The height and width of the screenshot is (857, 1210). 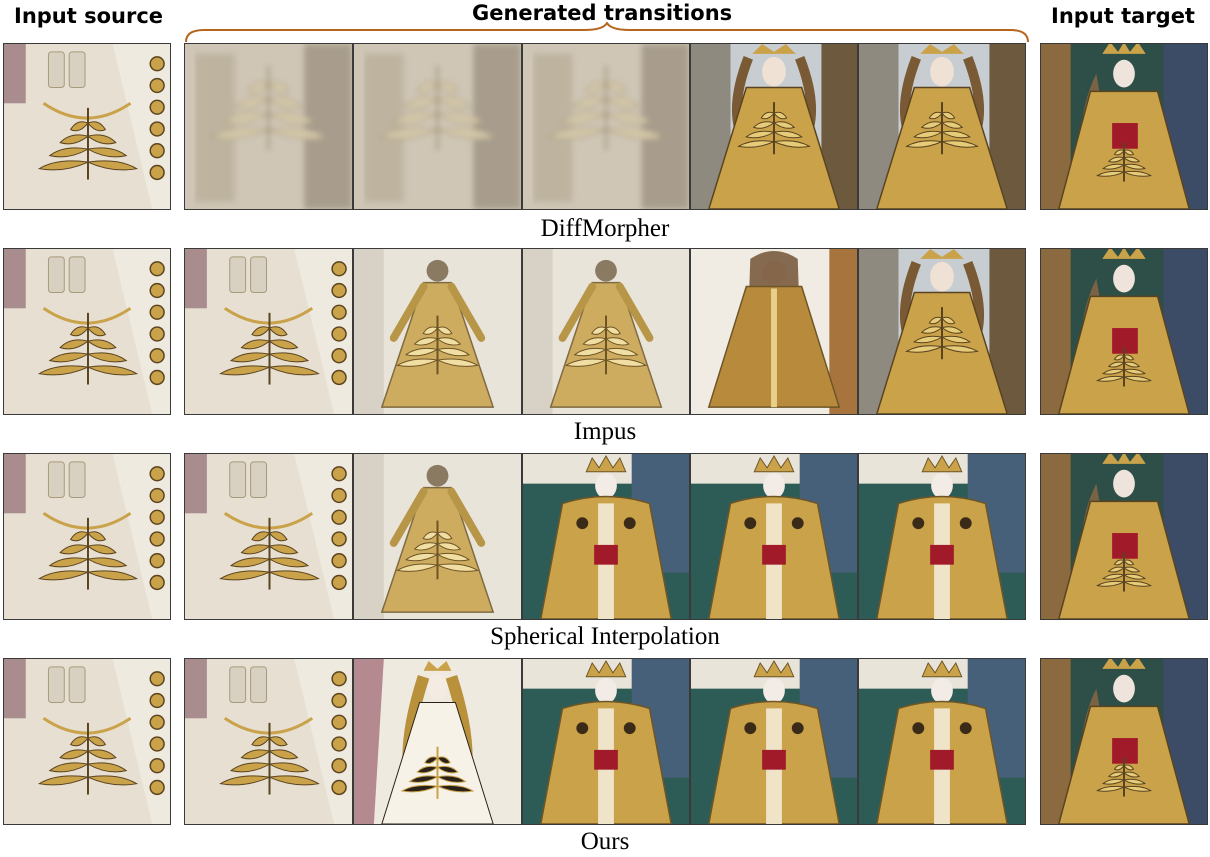 I want to click on method-caption: Impus, so click(x=605, y=431).